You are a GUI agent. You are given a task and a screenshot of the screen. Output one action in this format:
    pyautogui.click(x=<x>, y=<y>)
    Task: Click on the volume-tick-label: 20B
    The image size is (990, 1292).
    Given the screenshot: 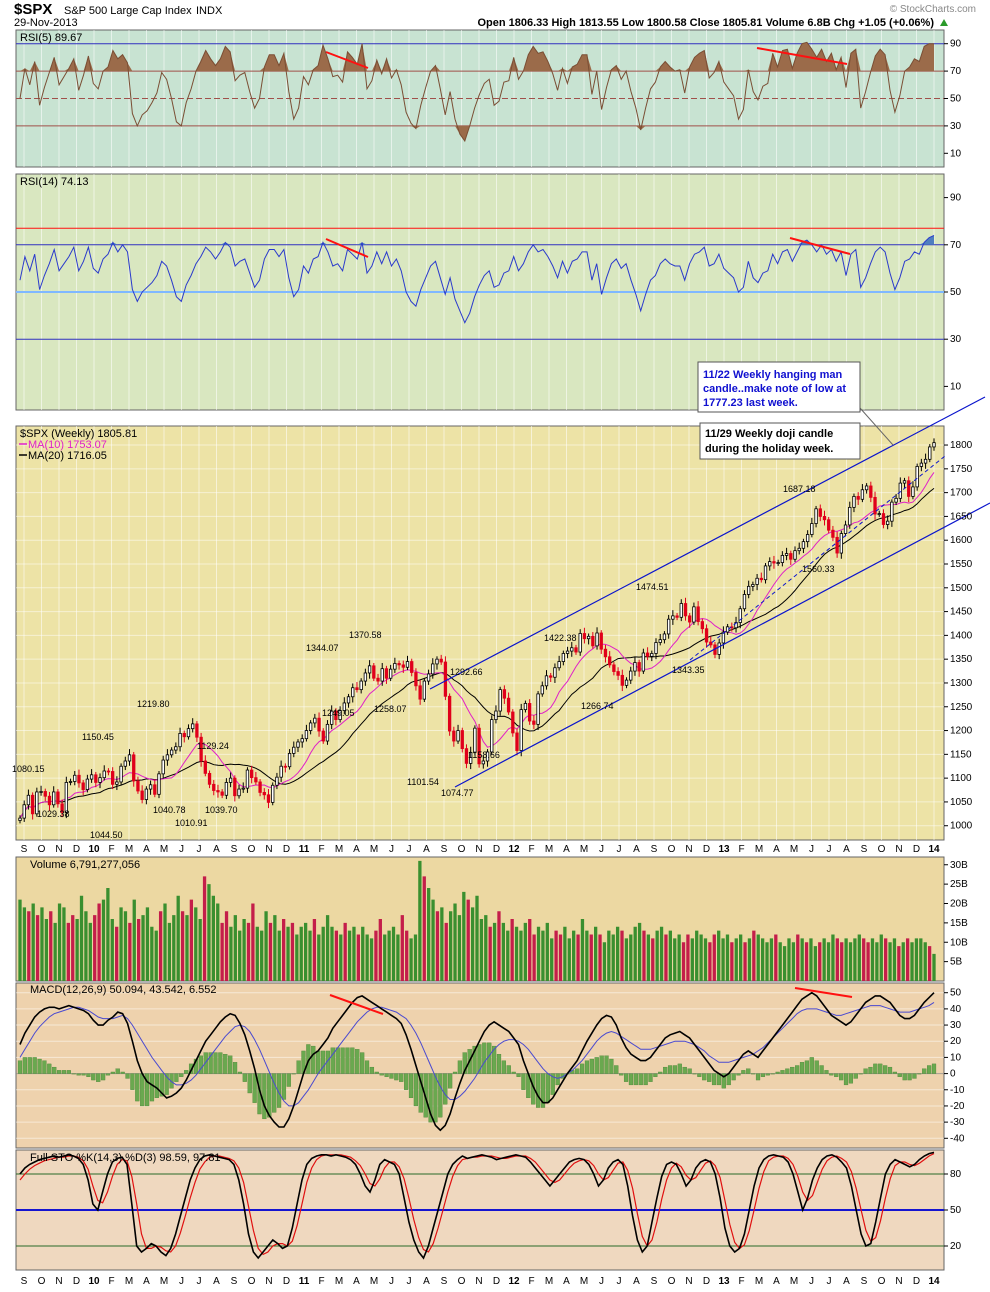 What is the action you would take?
    pyautogui.click(x=959, y=904)
    